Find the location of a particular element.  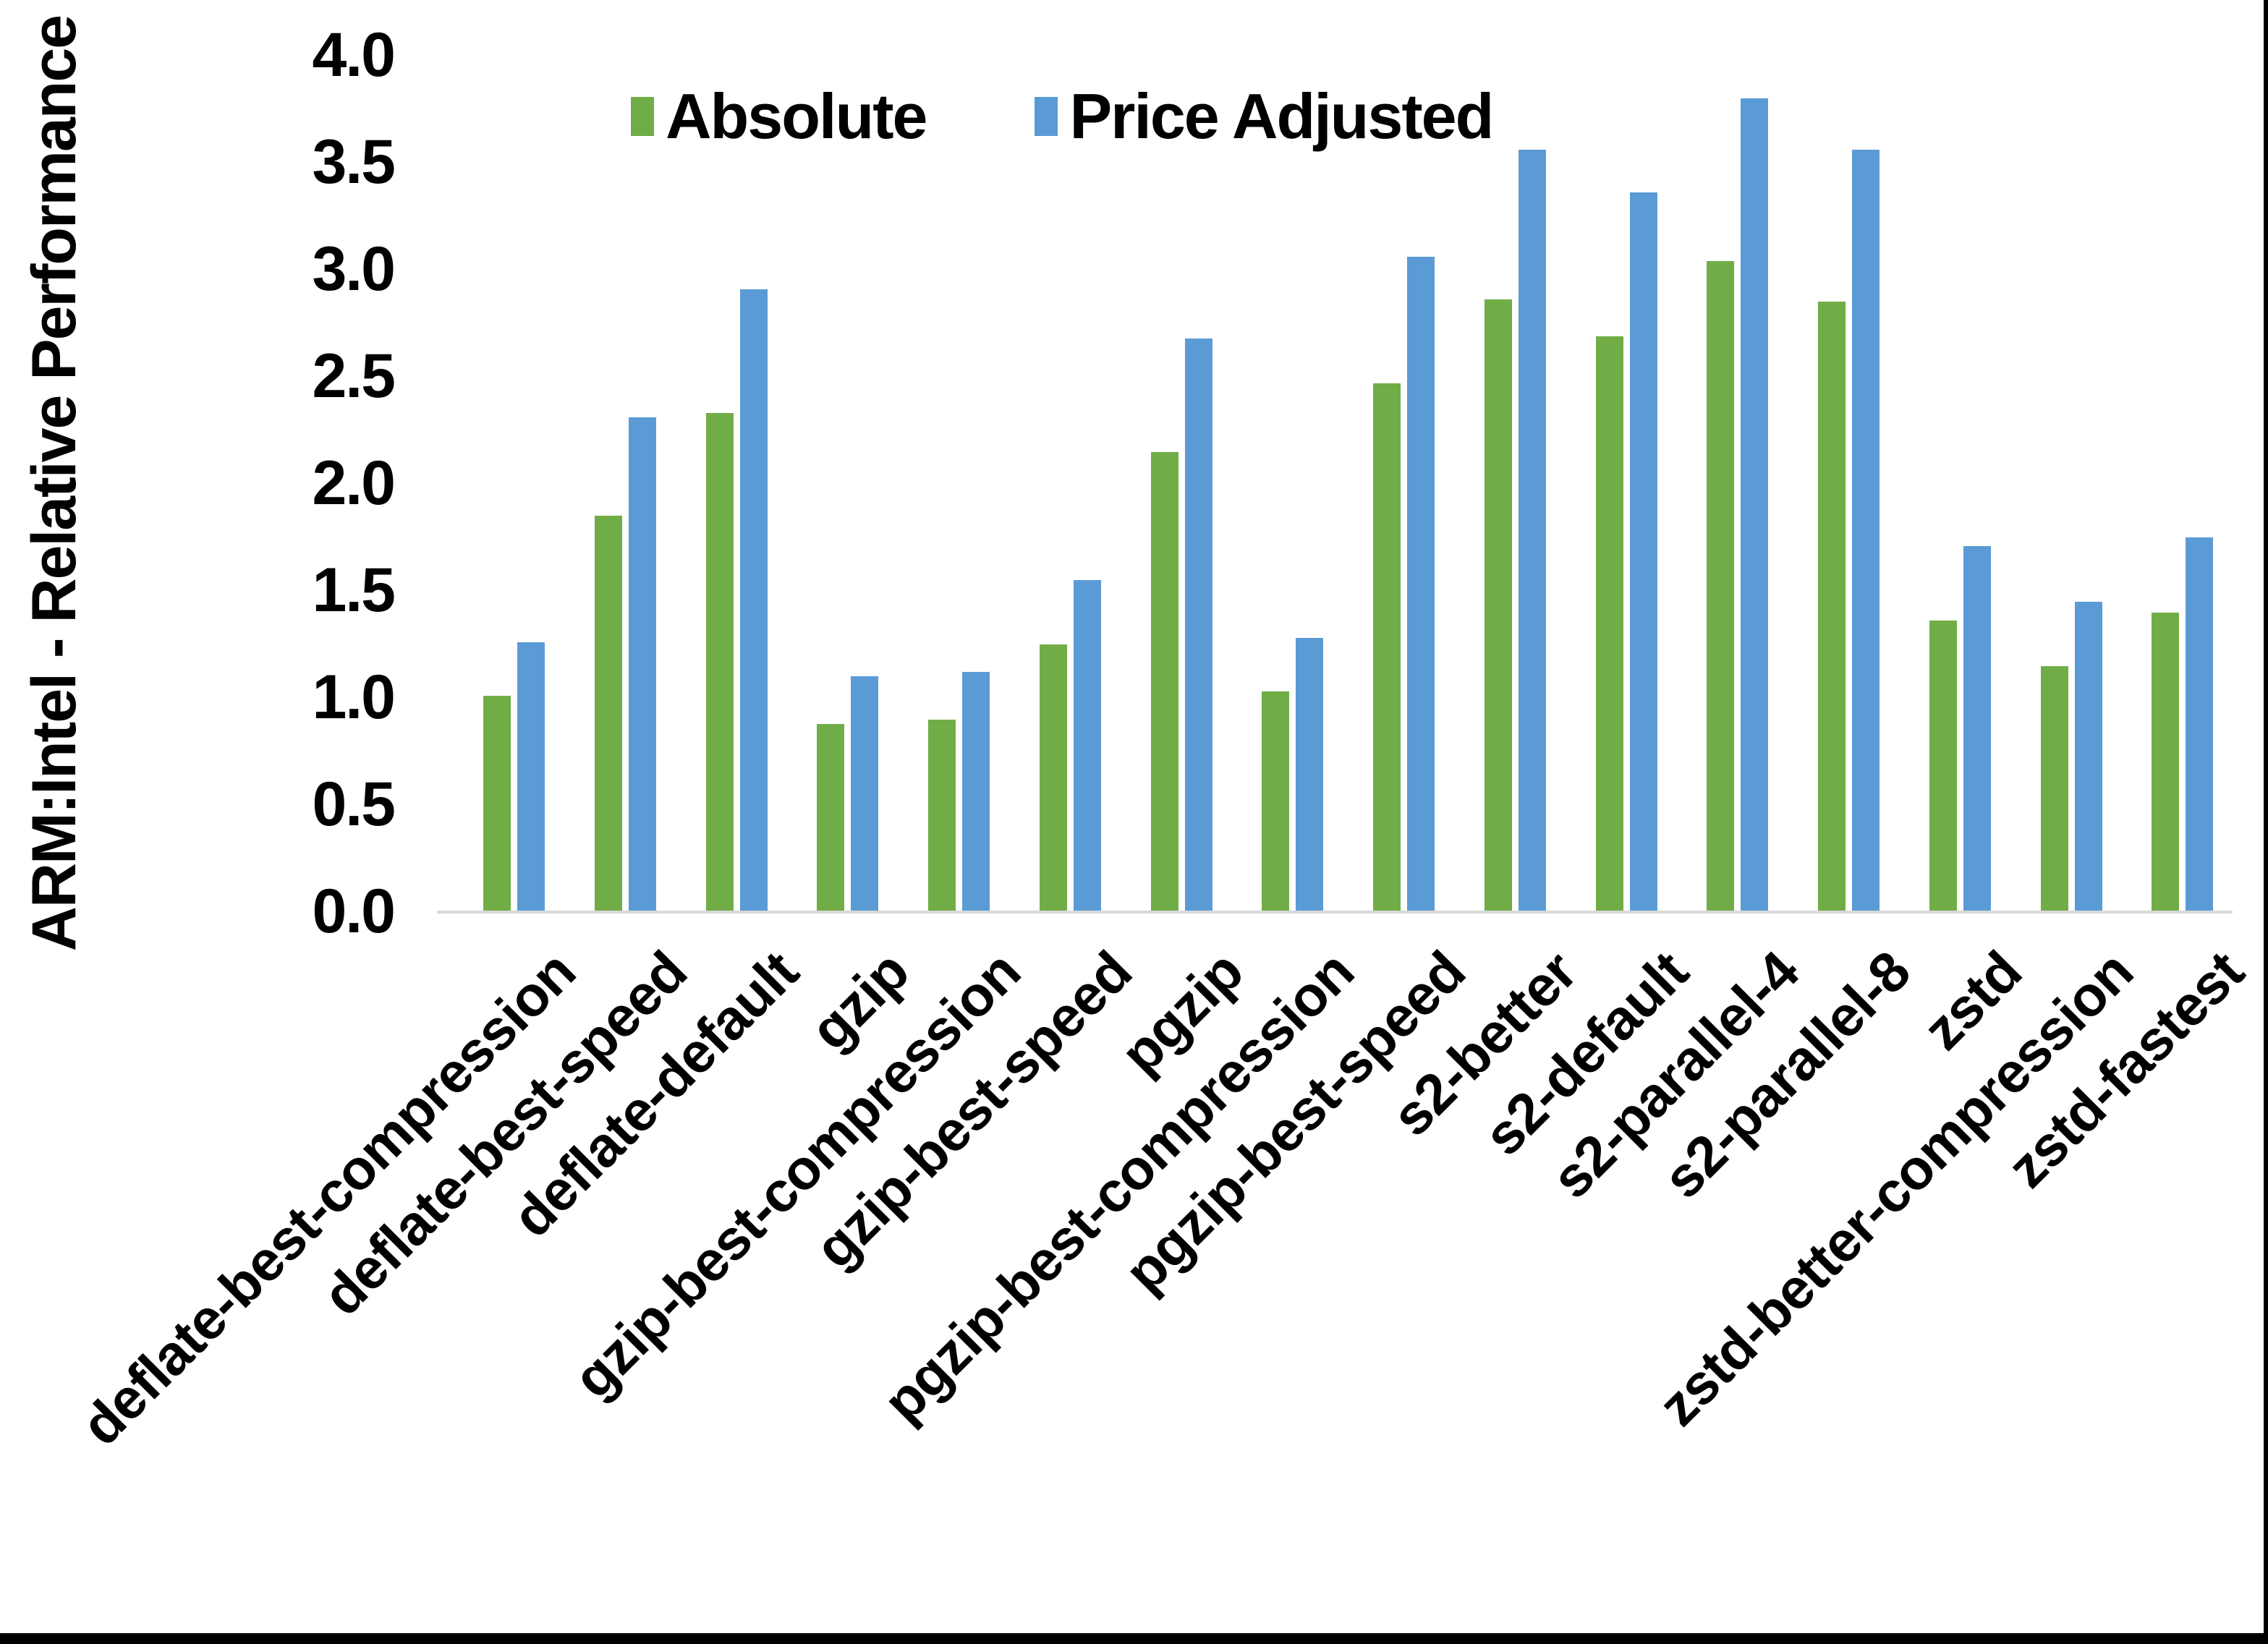

frame-border-right is located at coordinates (2266, 822).